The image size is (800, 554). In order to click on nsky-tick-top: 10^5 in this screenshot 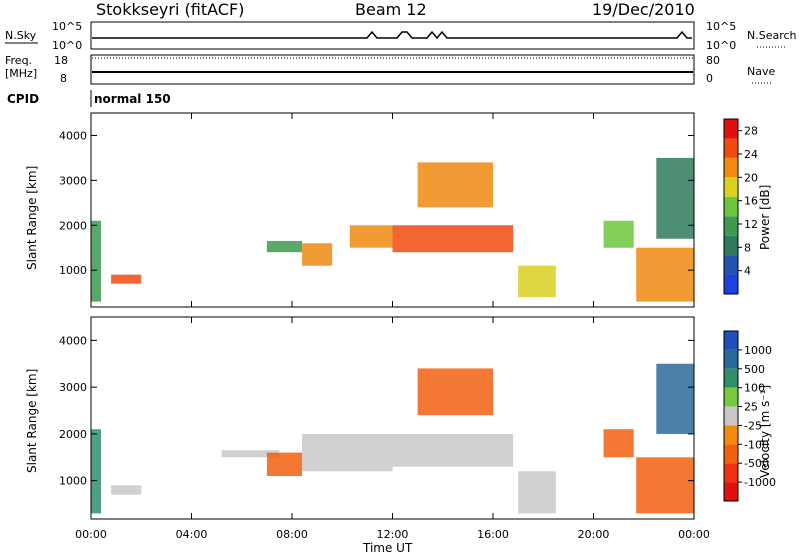, I will do `click(67, 26)`.